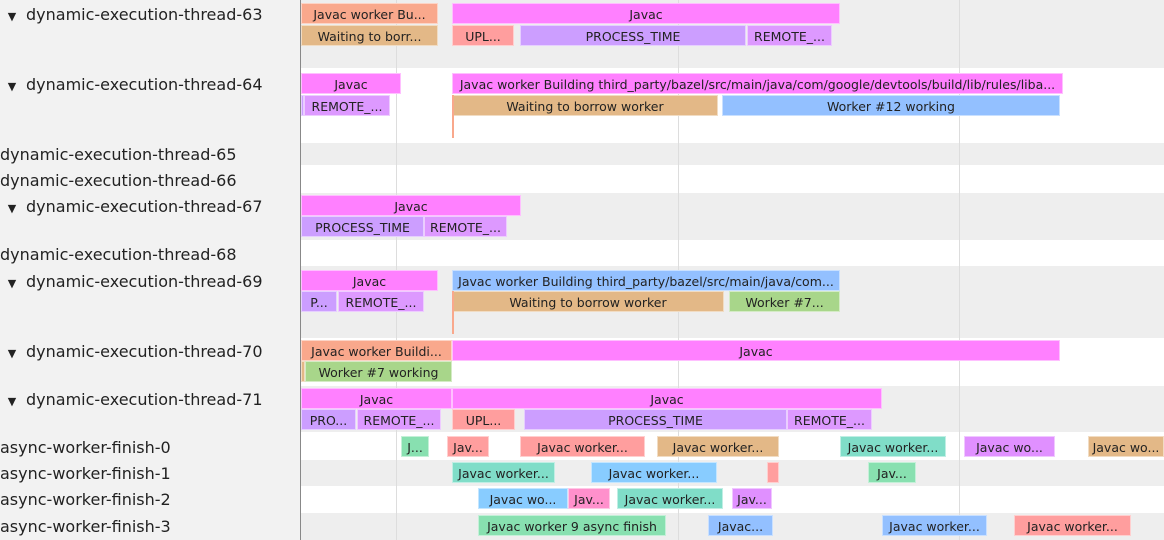  What do you see at coordinates (144, 281) in the screenshot?
I see `track-name: dynamic-execution-thread-69` at bounding box center [144, 281].